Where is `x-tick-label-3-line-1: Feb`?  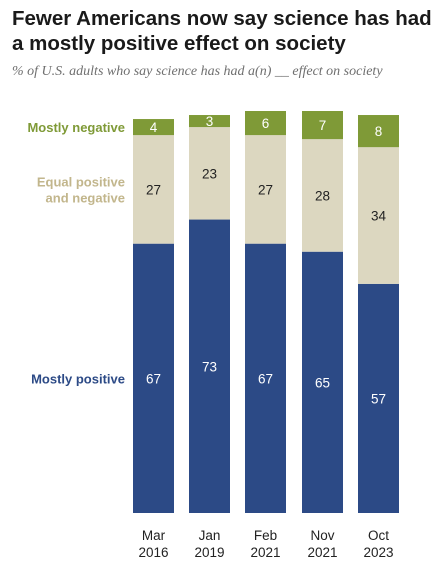
x-tick-label-3-line-1: Feb is located at coordinates (265, 535).